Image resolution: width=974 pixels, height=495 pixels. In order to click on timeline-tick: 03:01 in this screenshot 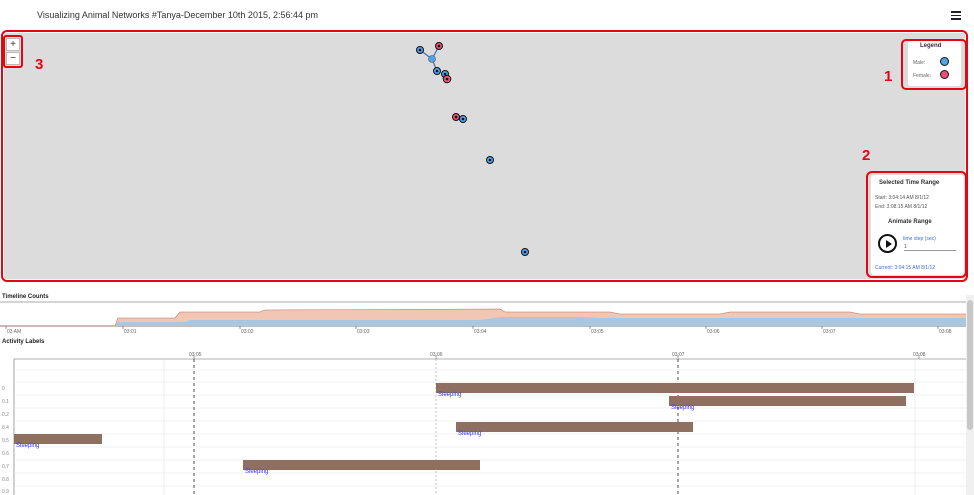, I will do `click(130, 332)`.